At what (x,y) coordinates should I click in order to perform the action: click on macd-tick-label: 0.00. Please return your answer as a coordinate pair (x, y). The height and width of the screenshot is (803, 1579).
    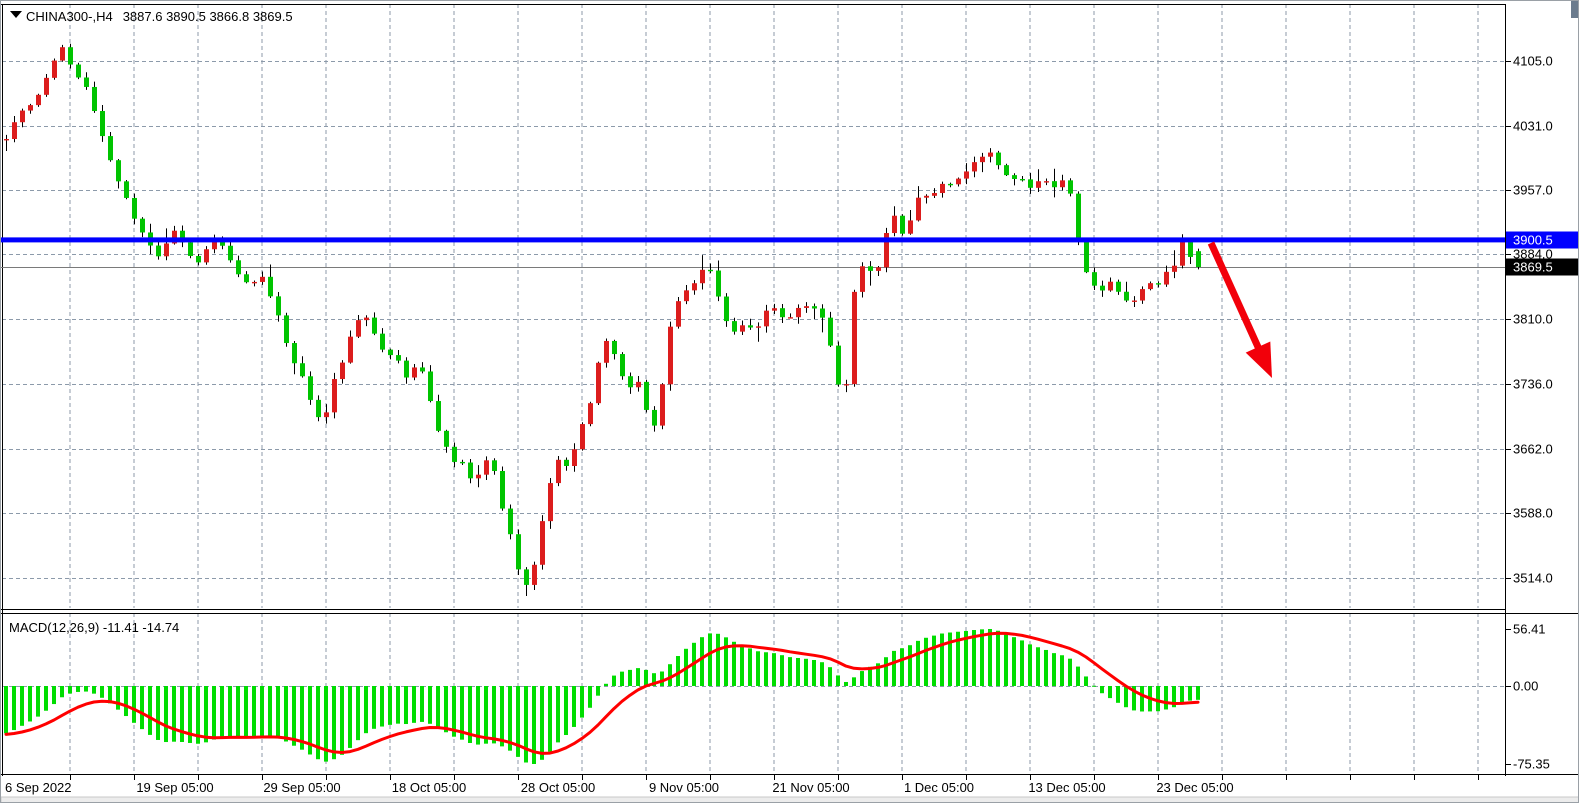
    Looking at the image, I should click on (1525, 686).